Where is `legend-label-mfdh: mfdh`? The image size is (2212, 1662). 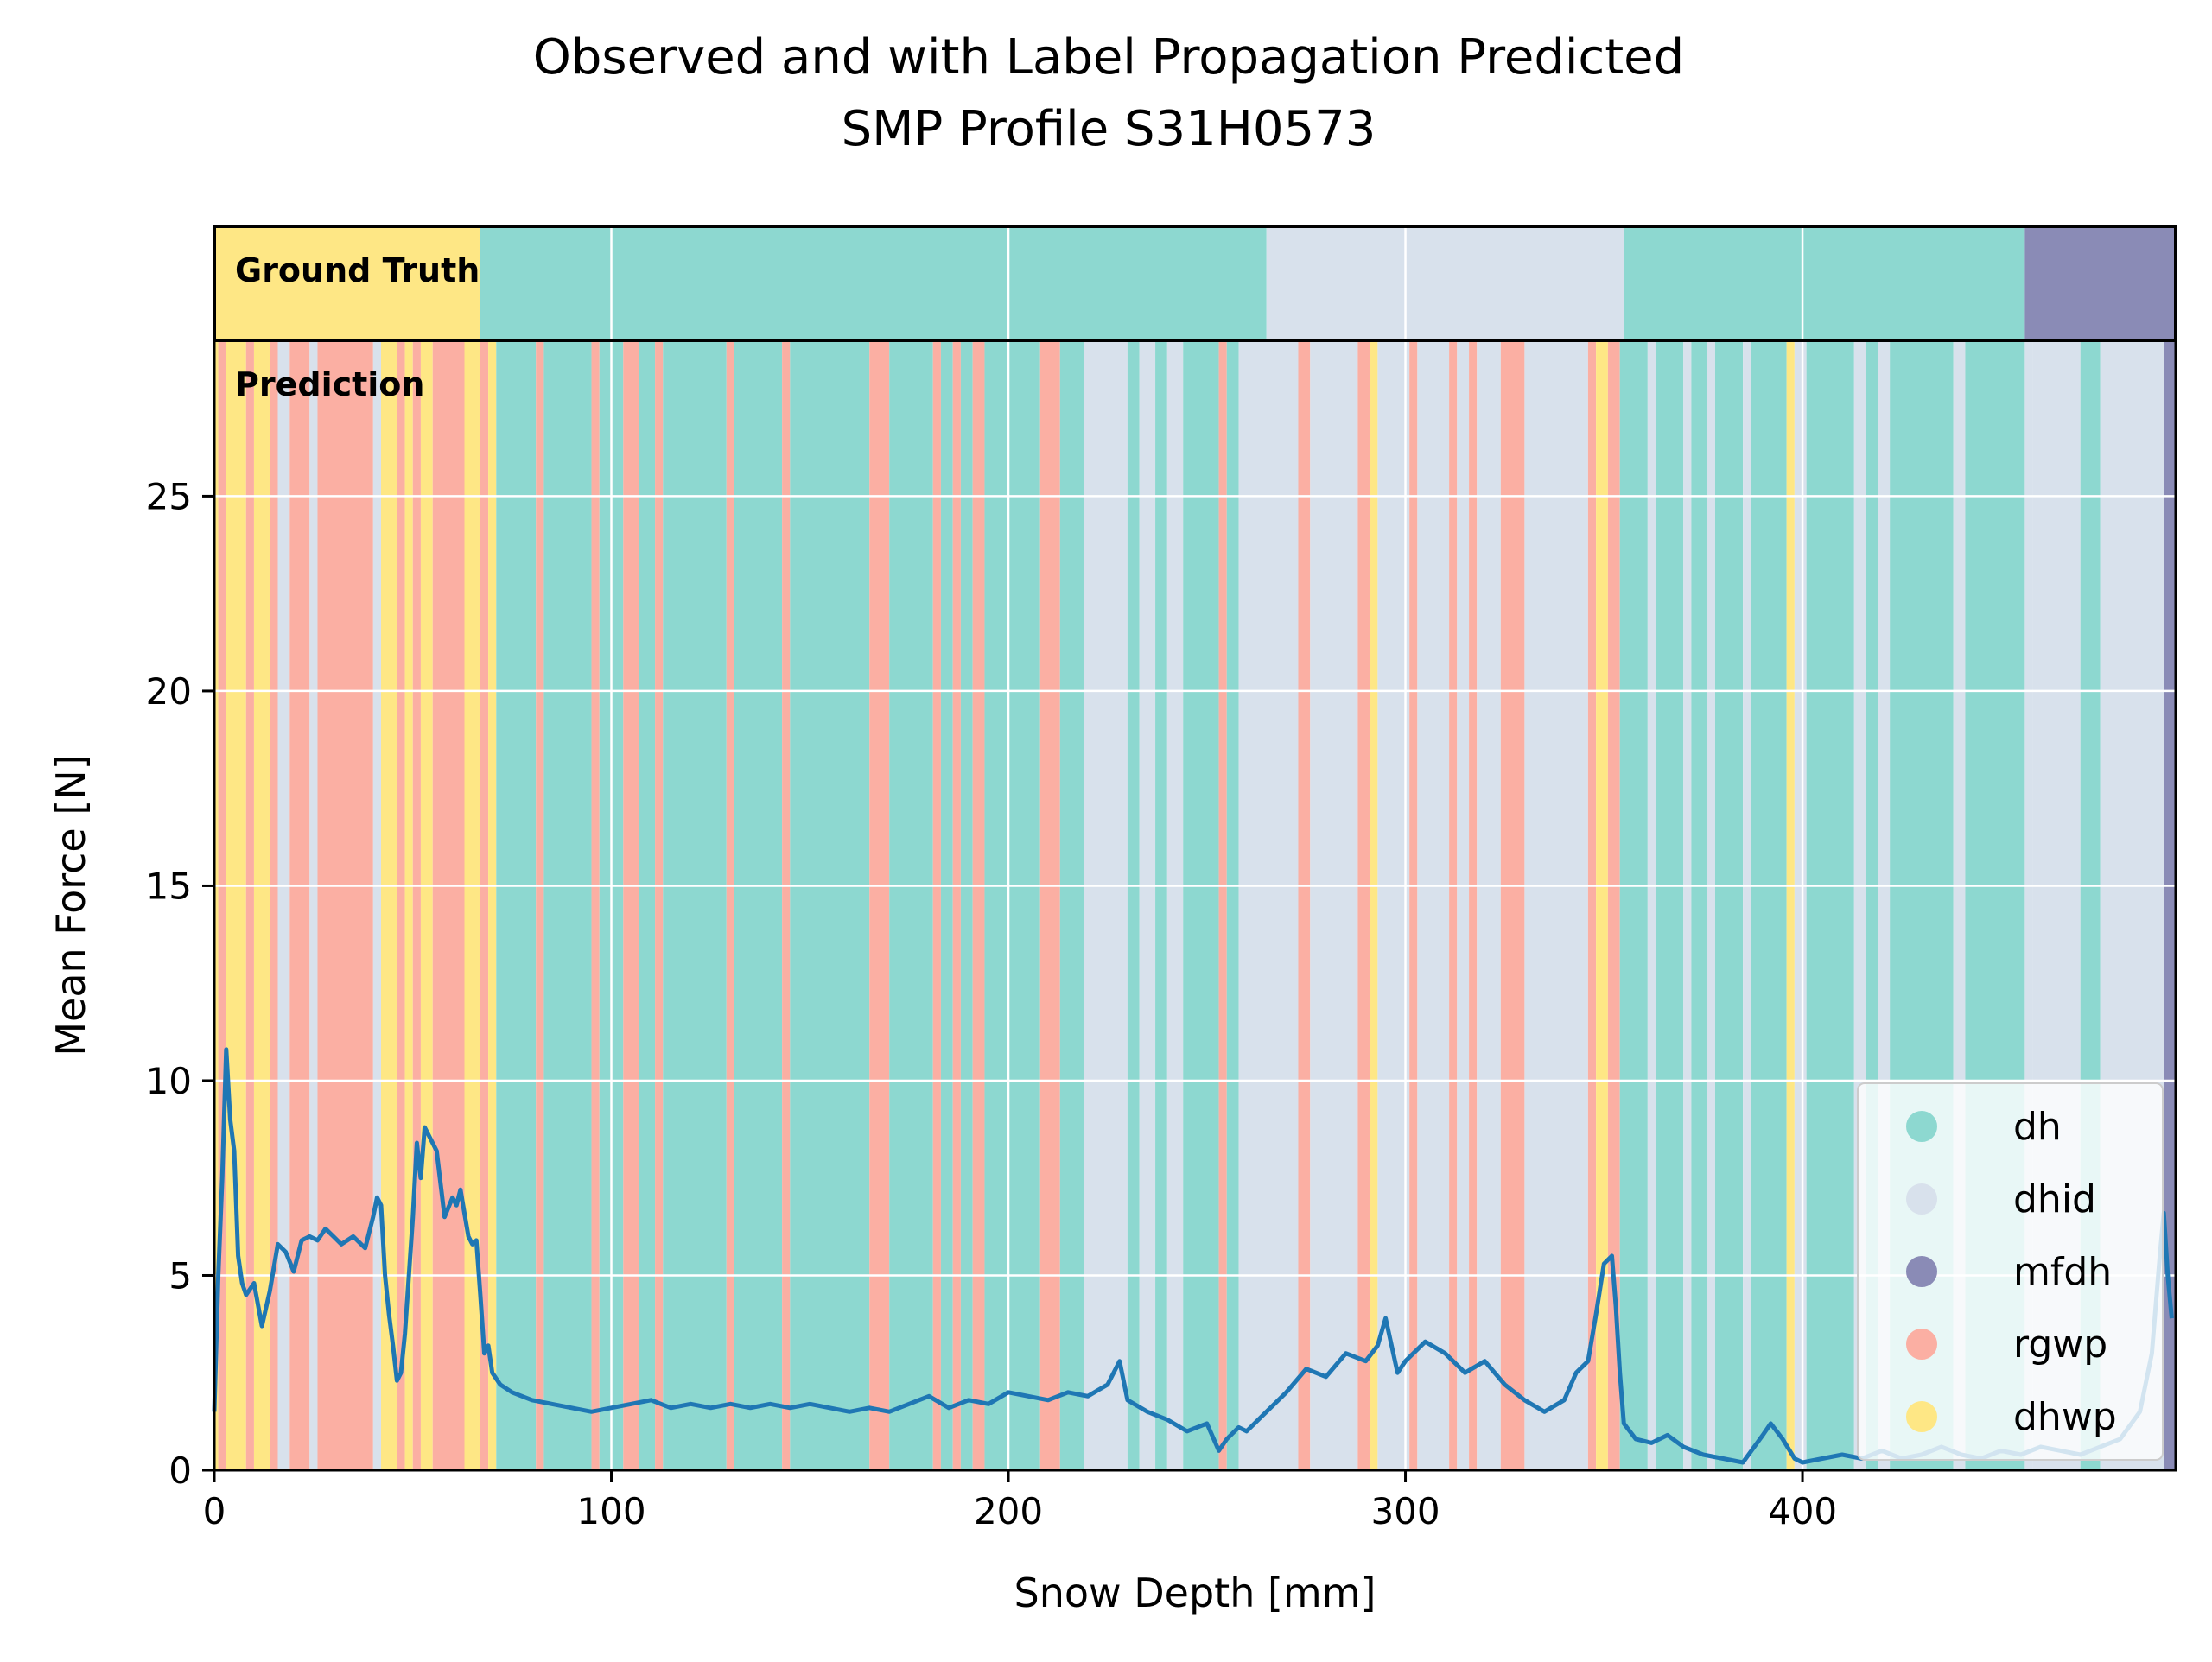 legend-label-mfdh: mfdh is located at coordinates (2062, 1272).